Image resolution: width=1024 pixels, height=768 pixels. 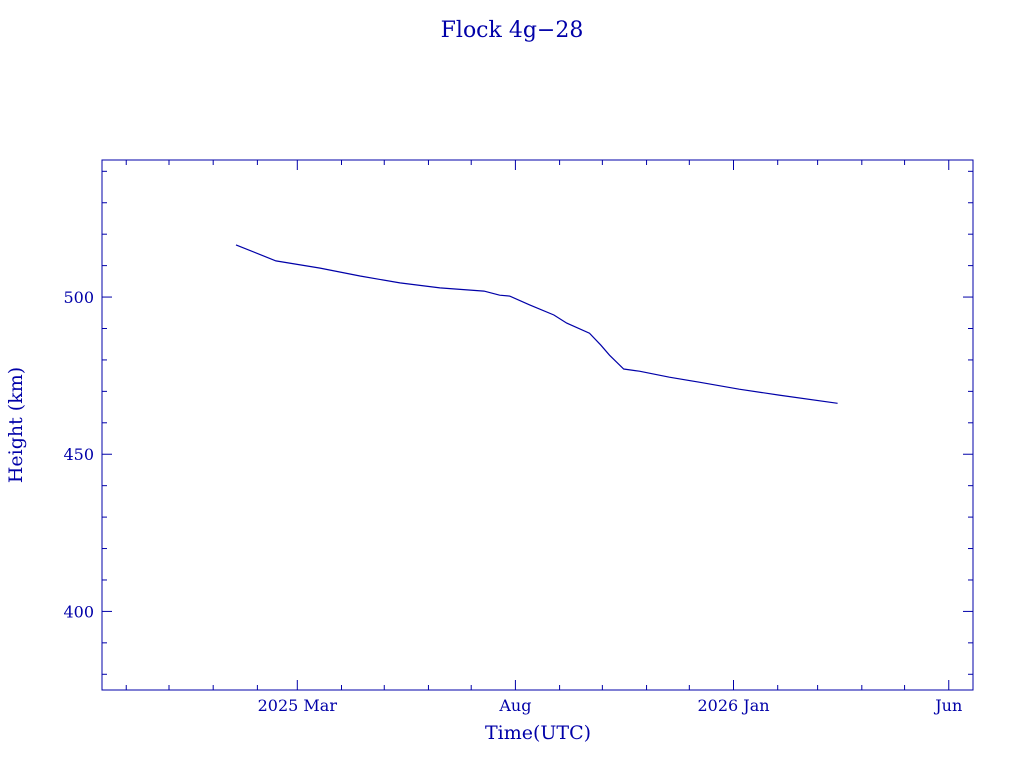 What do you see at coordinates (947, 705) in the screenshot?
I see `x-tick-label: Jun` at bounding box center [947, 705].